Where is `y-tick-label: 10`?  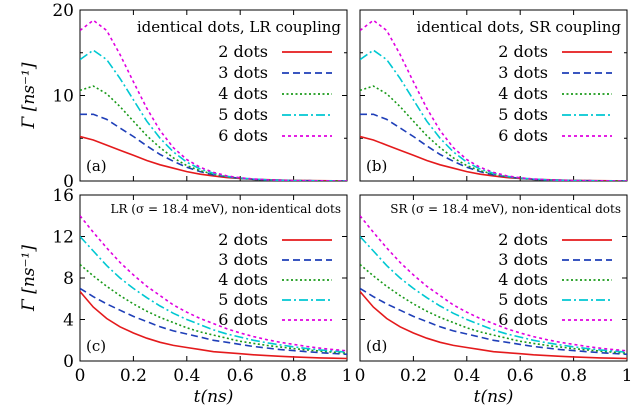
y-tick-label: 10 is located at coordinates (63, 97).